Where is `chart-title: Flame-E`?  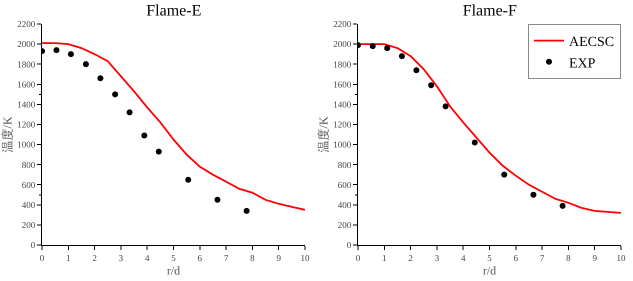
chart-title: Flame-E is located at coordinates (174, 11).